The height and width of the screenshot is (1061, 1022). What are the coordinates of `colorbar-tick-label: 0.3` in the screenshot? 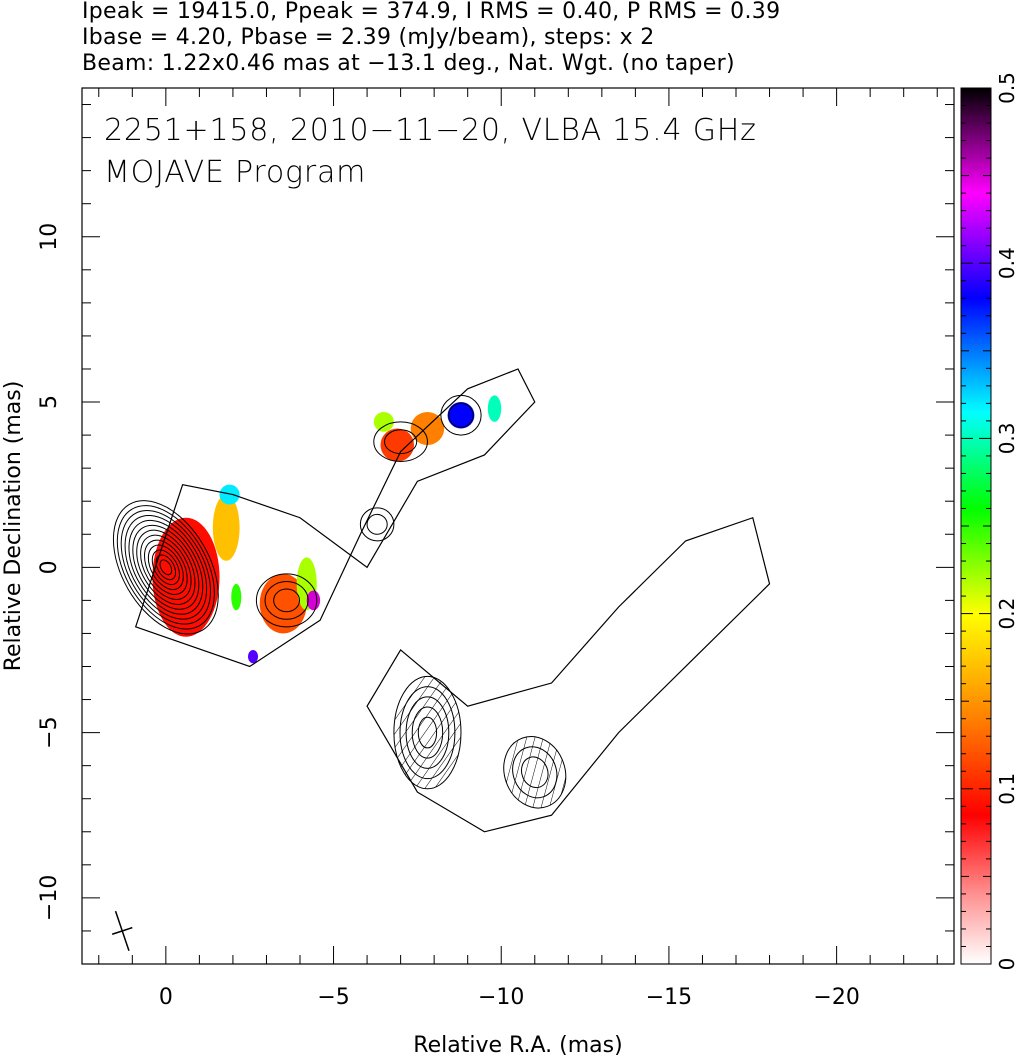 It's located at (1007, 438).